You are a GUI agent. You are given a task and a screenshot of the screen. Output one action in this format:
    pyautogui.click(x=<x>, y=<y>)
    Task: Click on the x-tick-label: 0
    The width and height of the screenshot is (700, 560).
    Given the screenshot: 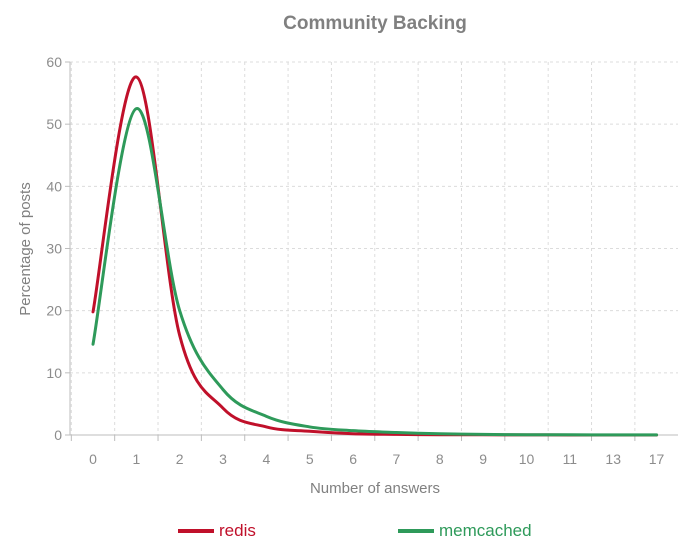 What is the action you would take?
    pyautogui.click(x=93, y=459)
    